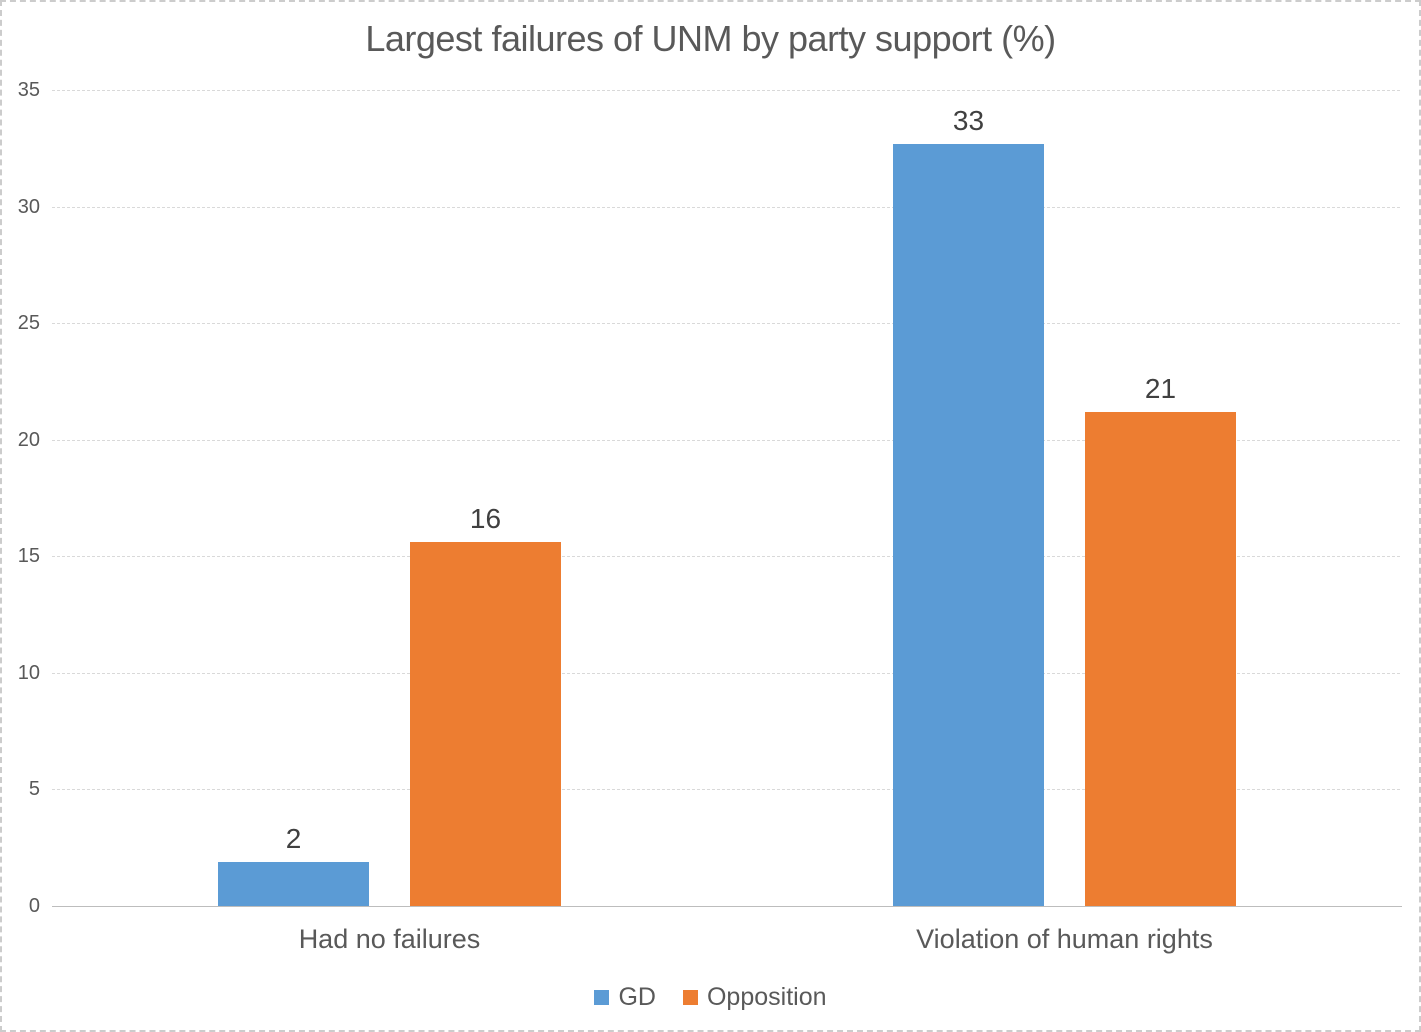  I want to click on legend-label: Opposition, so click(766, 997).